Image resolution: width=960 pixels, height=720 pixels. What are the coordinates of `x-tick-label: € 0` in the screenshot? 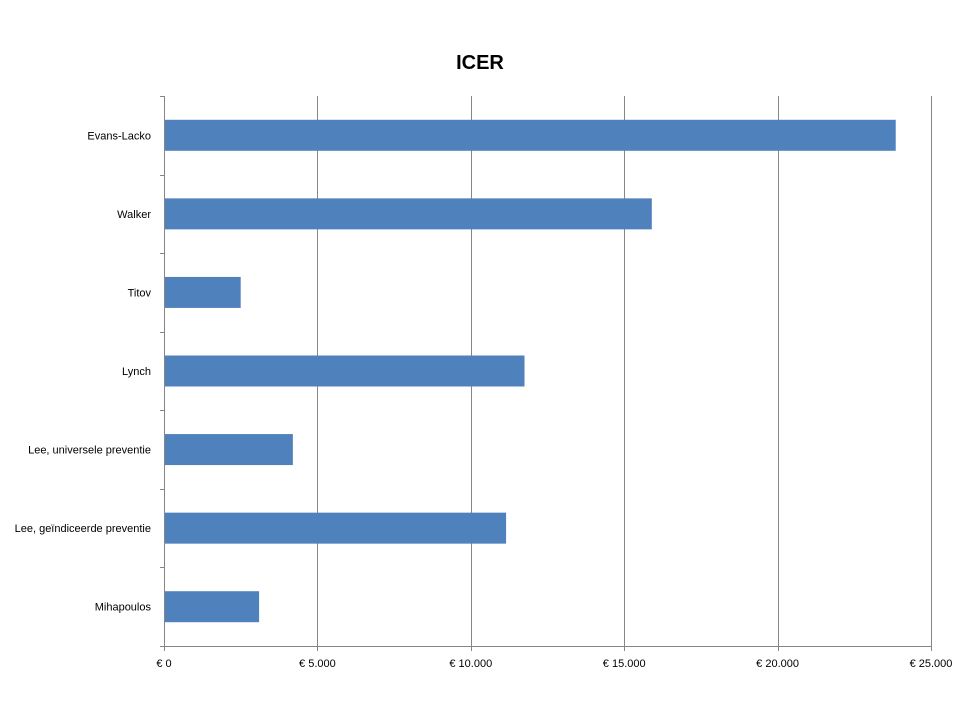 It's located at (163, 664).